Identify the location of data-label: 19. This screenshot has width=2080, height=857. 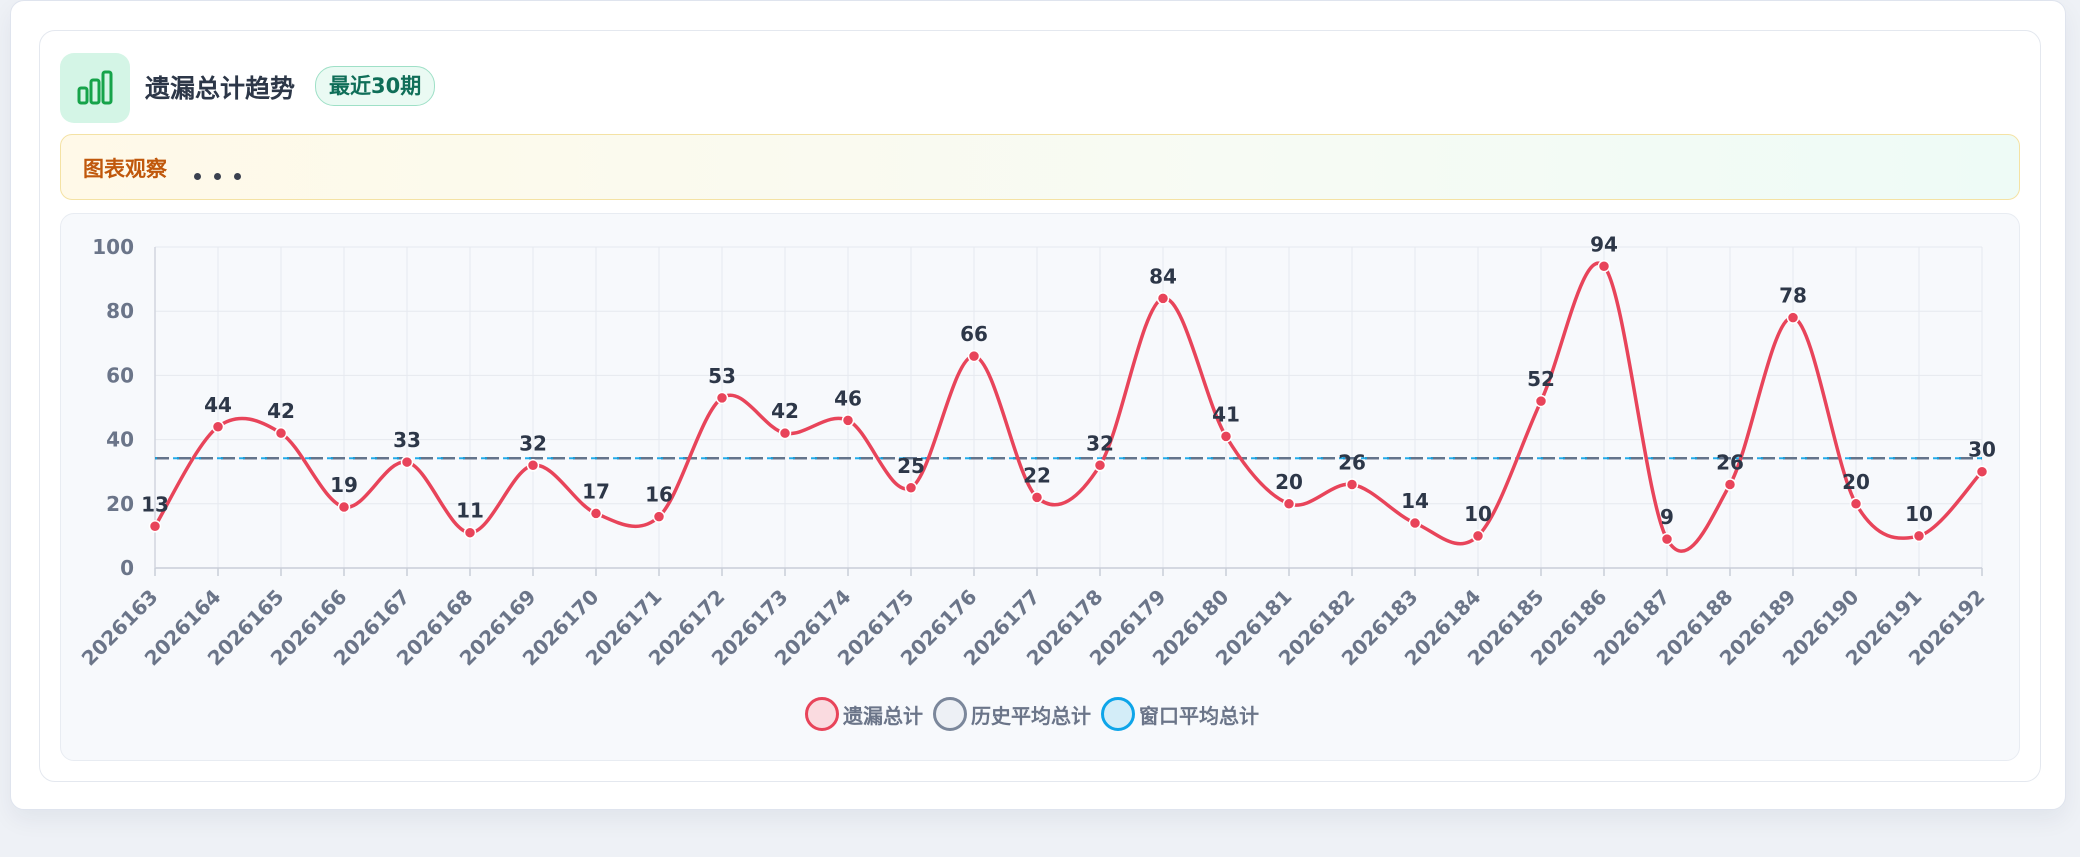
(344, 485).